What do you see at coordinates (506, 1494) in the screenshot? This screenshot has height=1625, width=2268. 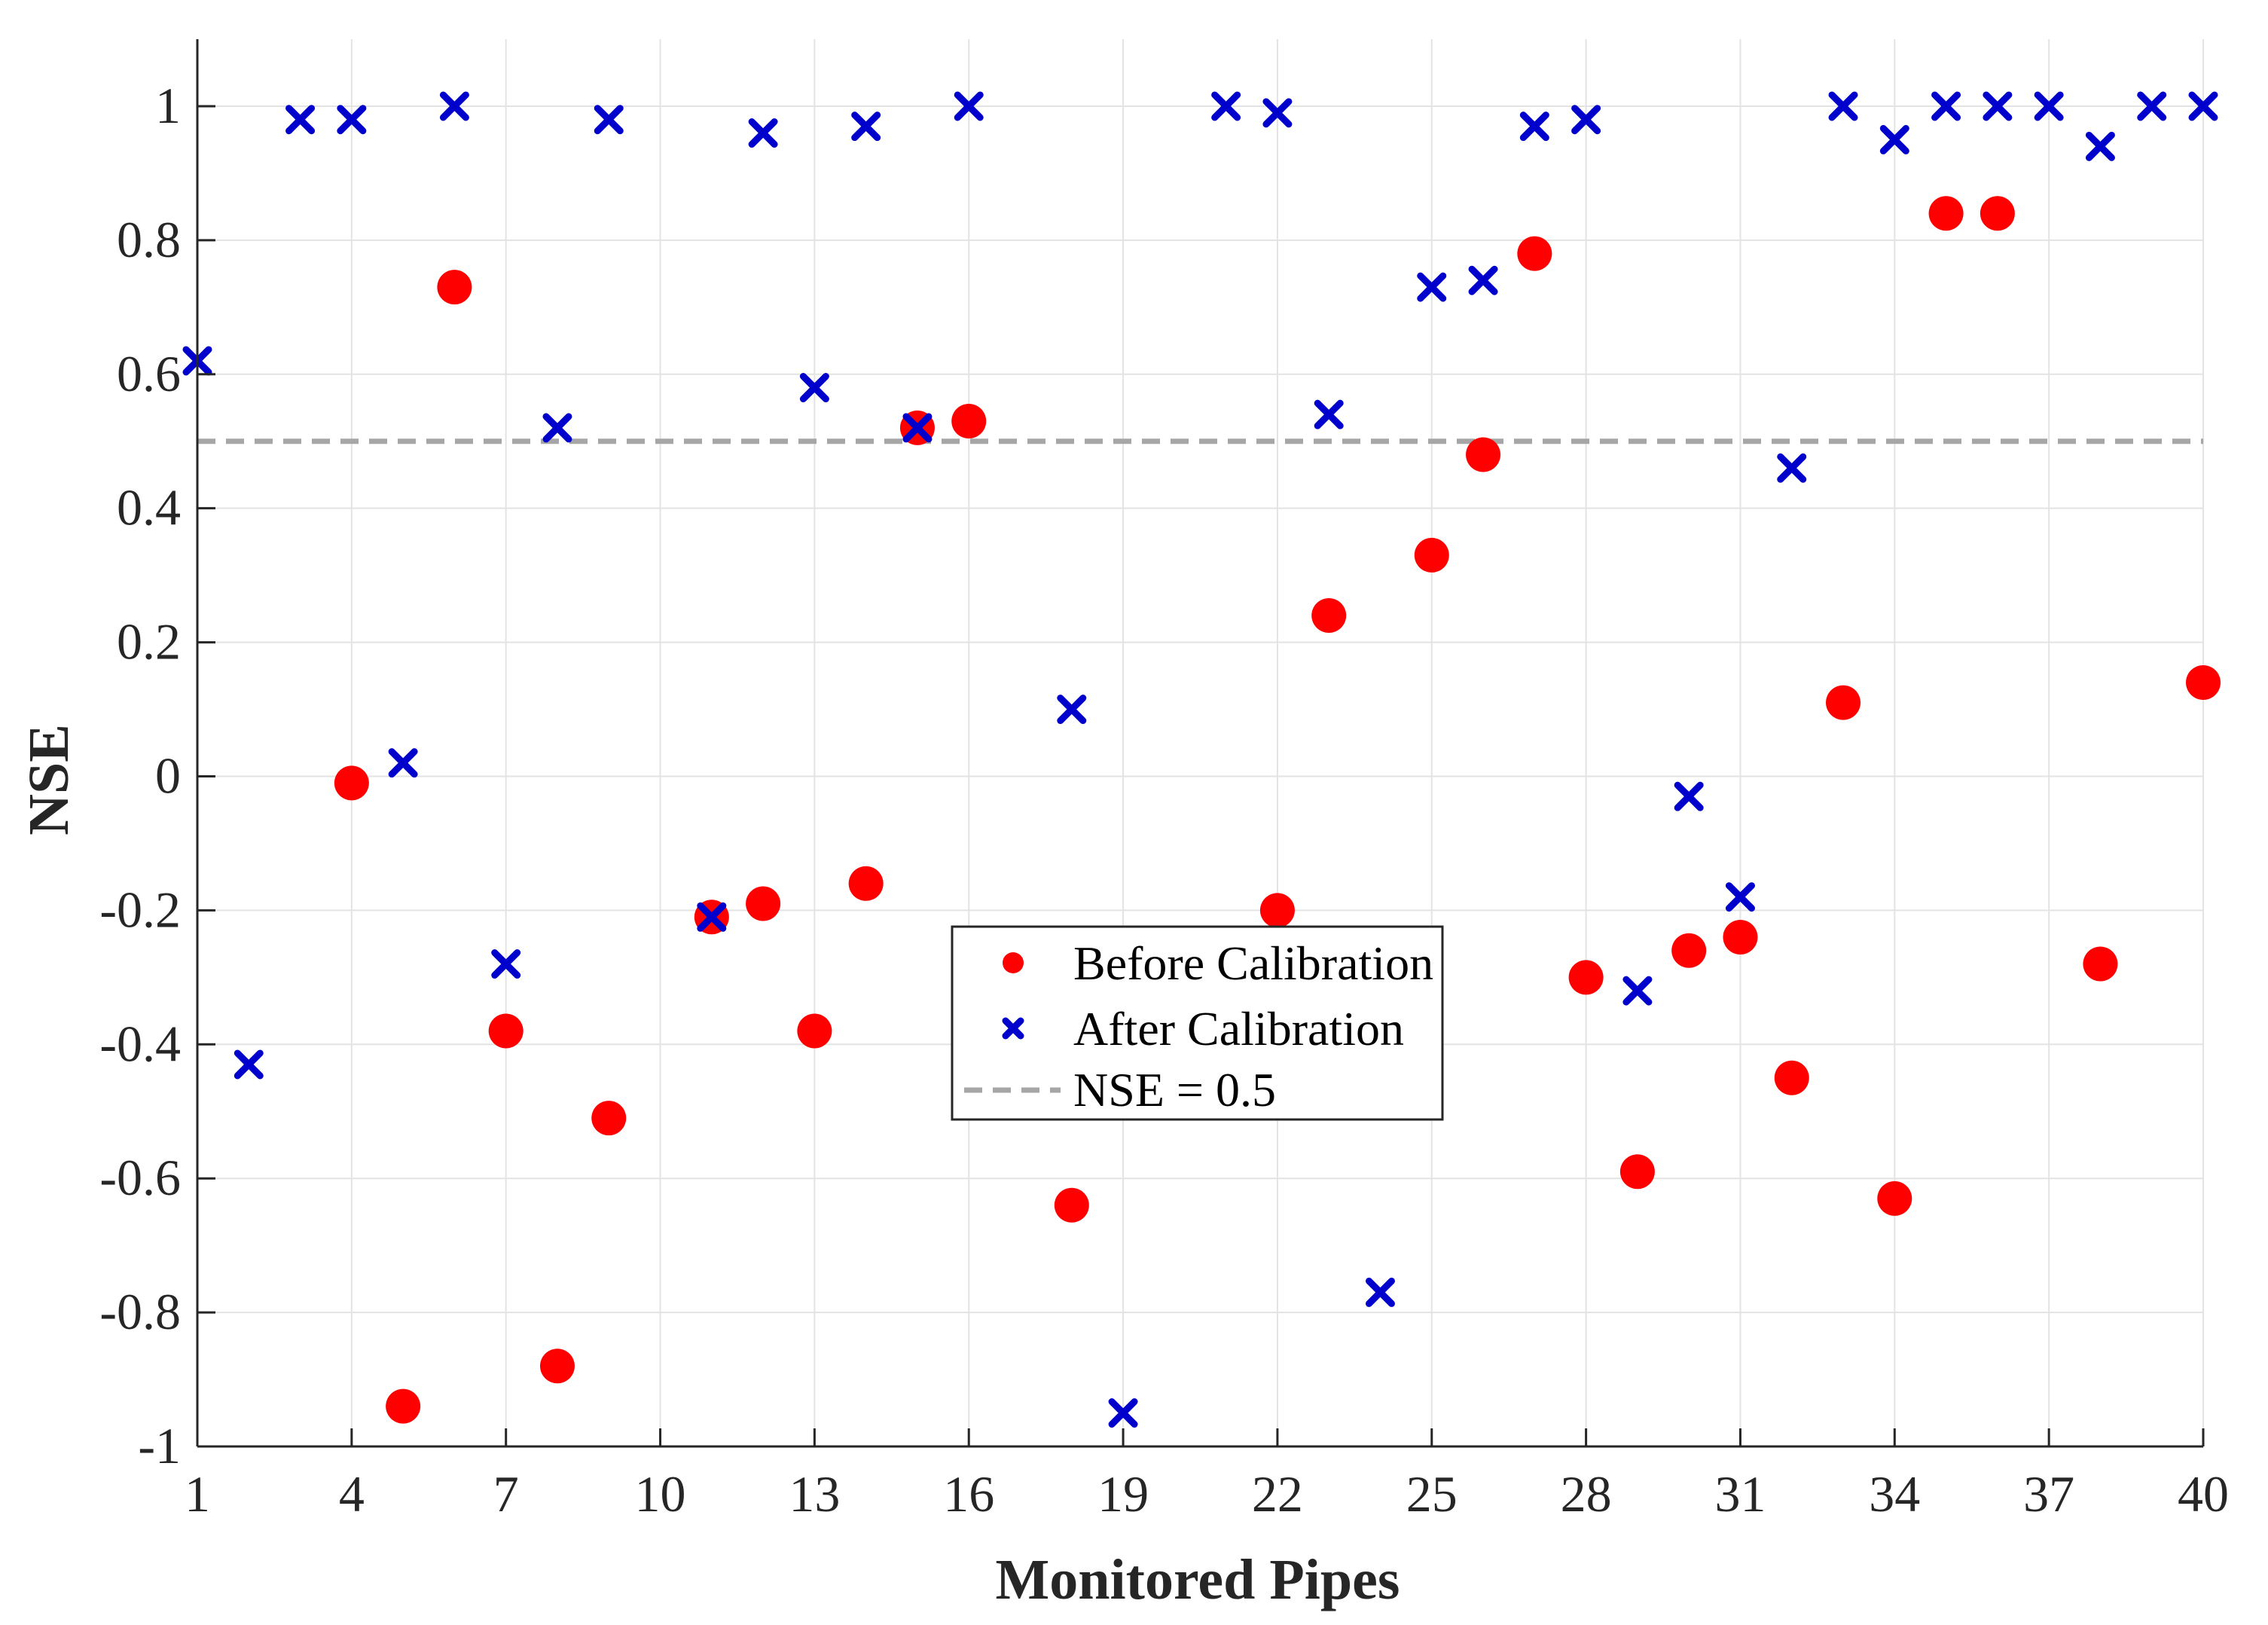 I see `x-tick-label: 7` at bounding box center [506, 1494].